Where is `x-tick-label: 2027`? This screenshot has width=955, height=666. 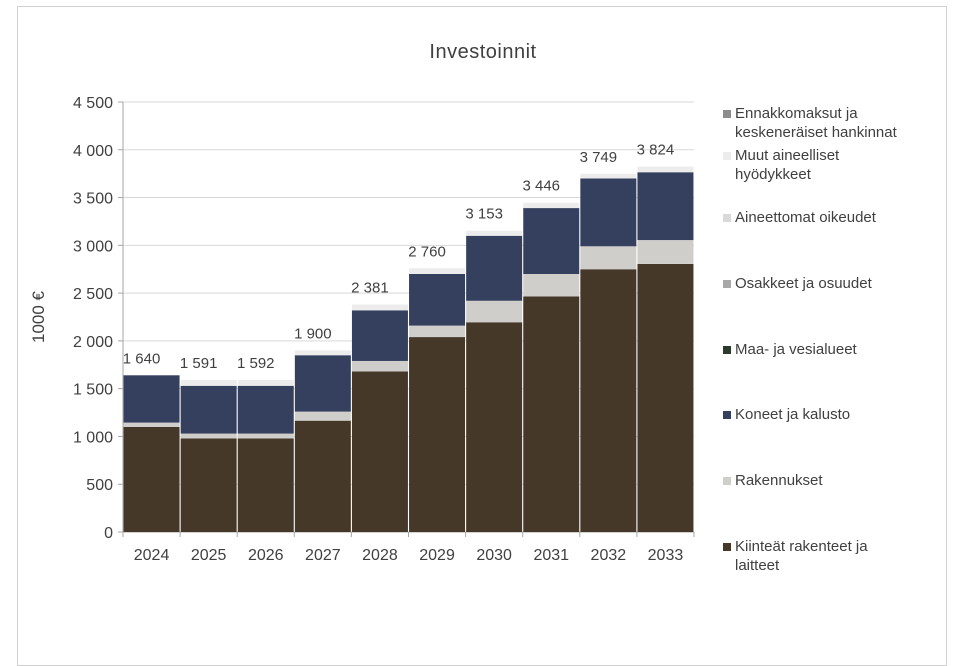 x-tick-label: 2027 is located at coordinates (323, 555).